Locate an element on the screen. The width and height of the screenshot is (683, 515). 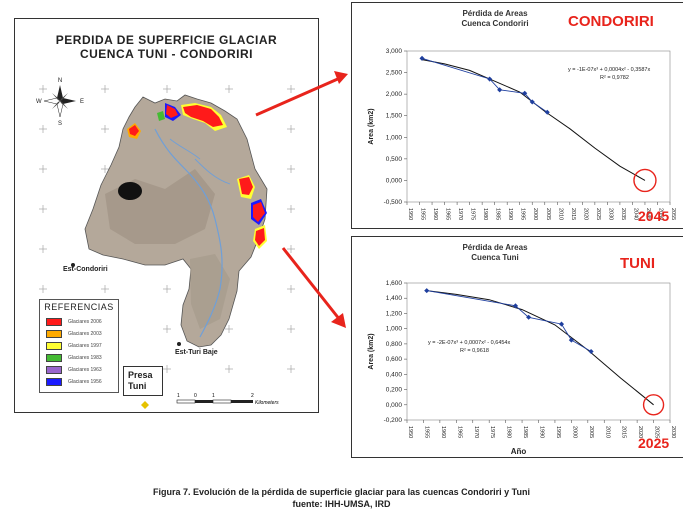
legend-label: Glaciares 1997 is located at coordinates (85, 346).